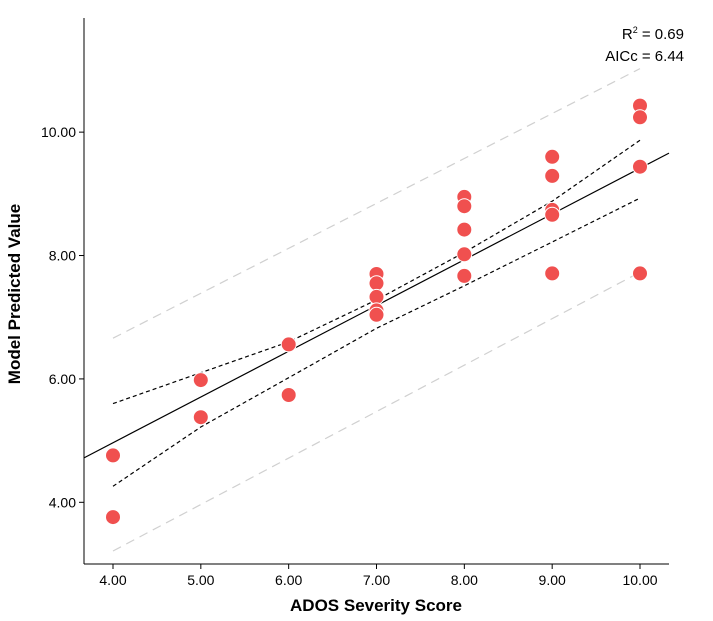 Image resolution: width=713 pixels, height=621 pixels. I want to click on r-squared-label: R2 = 0.69, so click(653, 34).